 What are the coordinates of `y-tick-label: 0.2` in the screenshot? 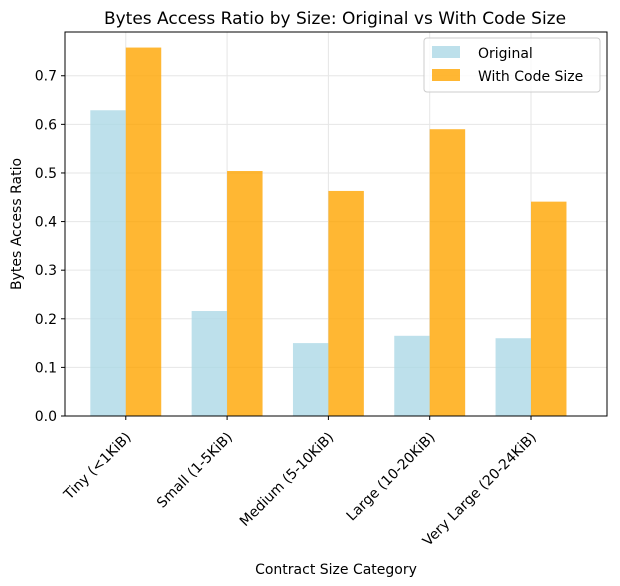 It's located at (46, 320).